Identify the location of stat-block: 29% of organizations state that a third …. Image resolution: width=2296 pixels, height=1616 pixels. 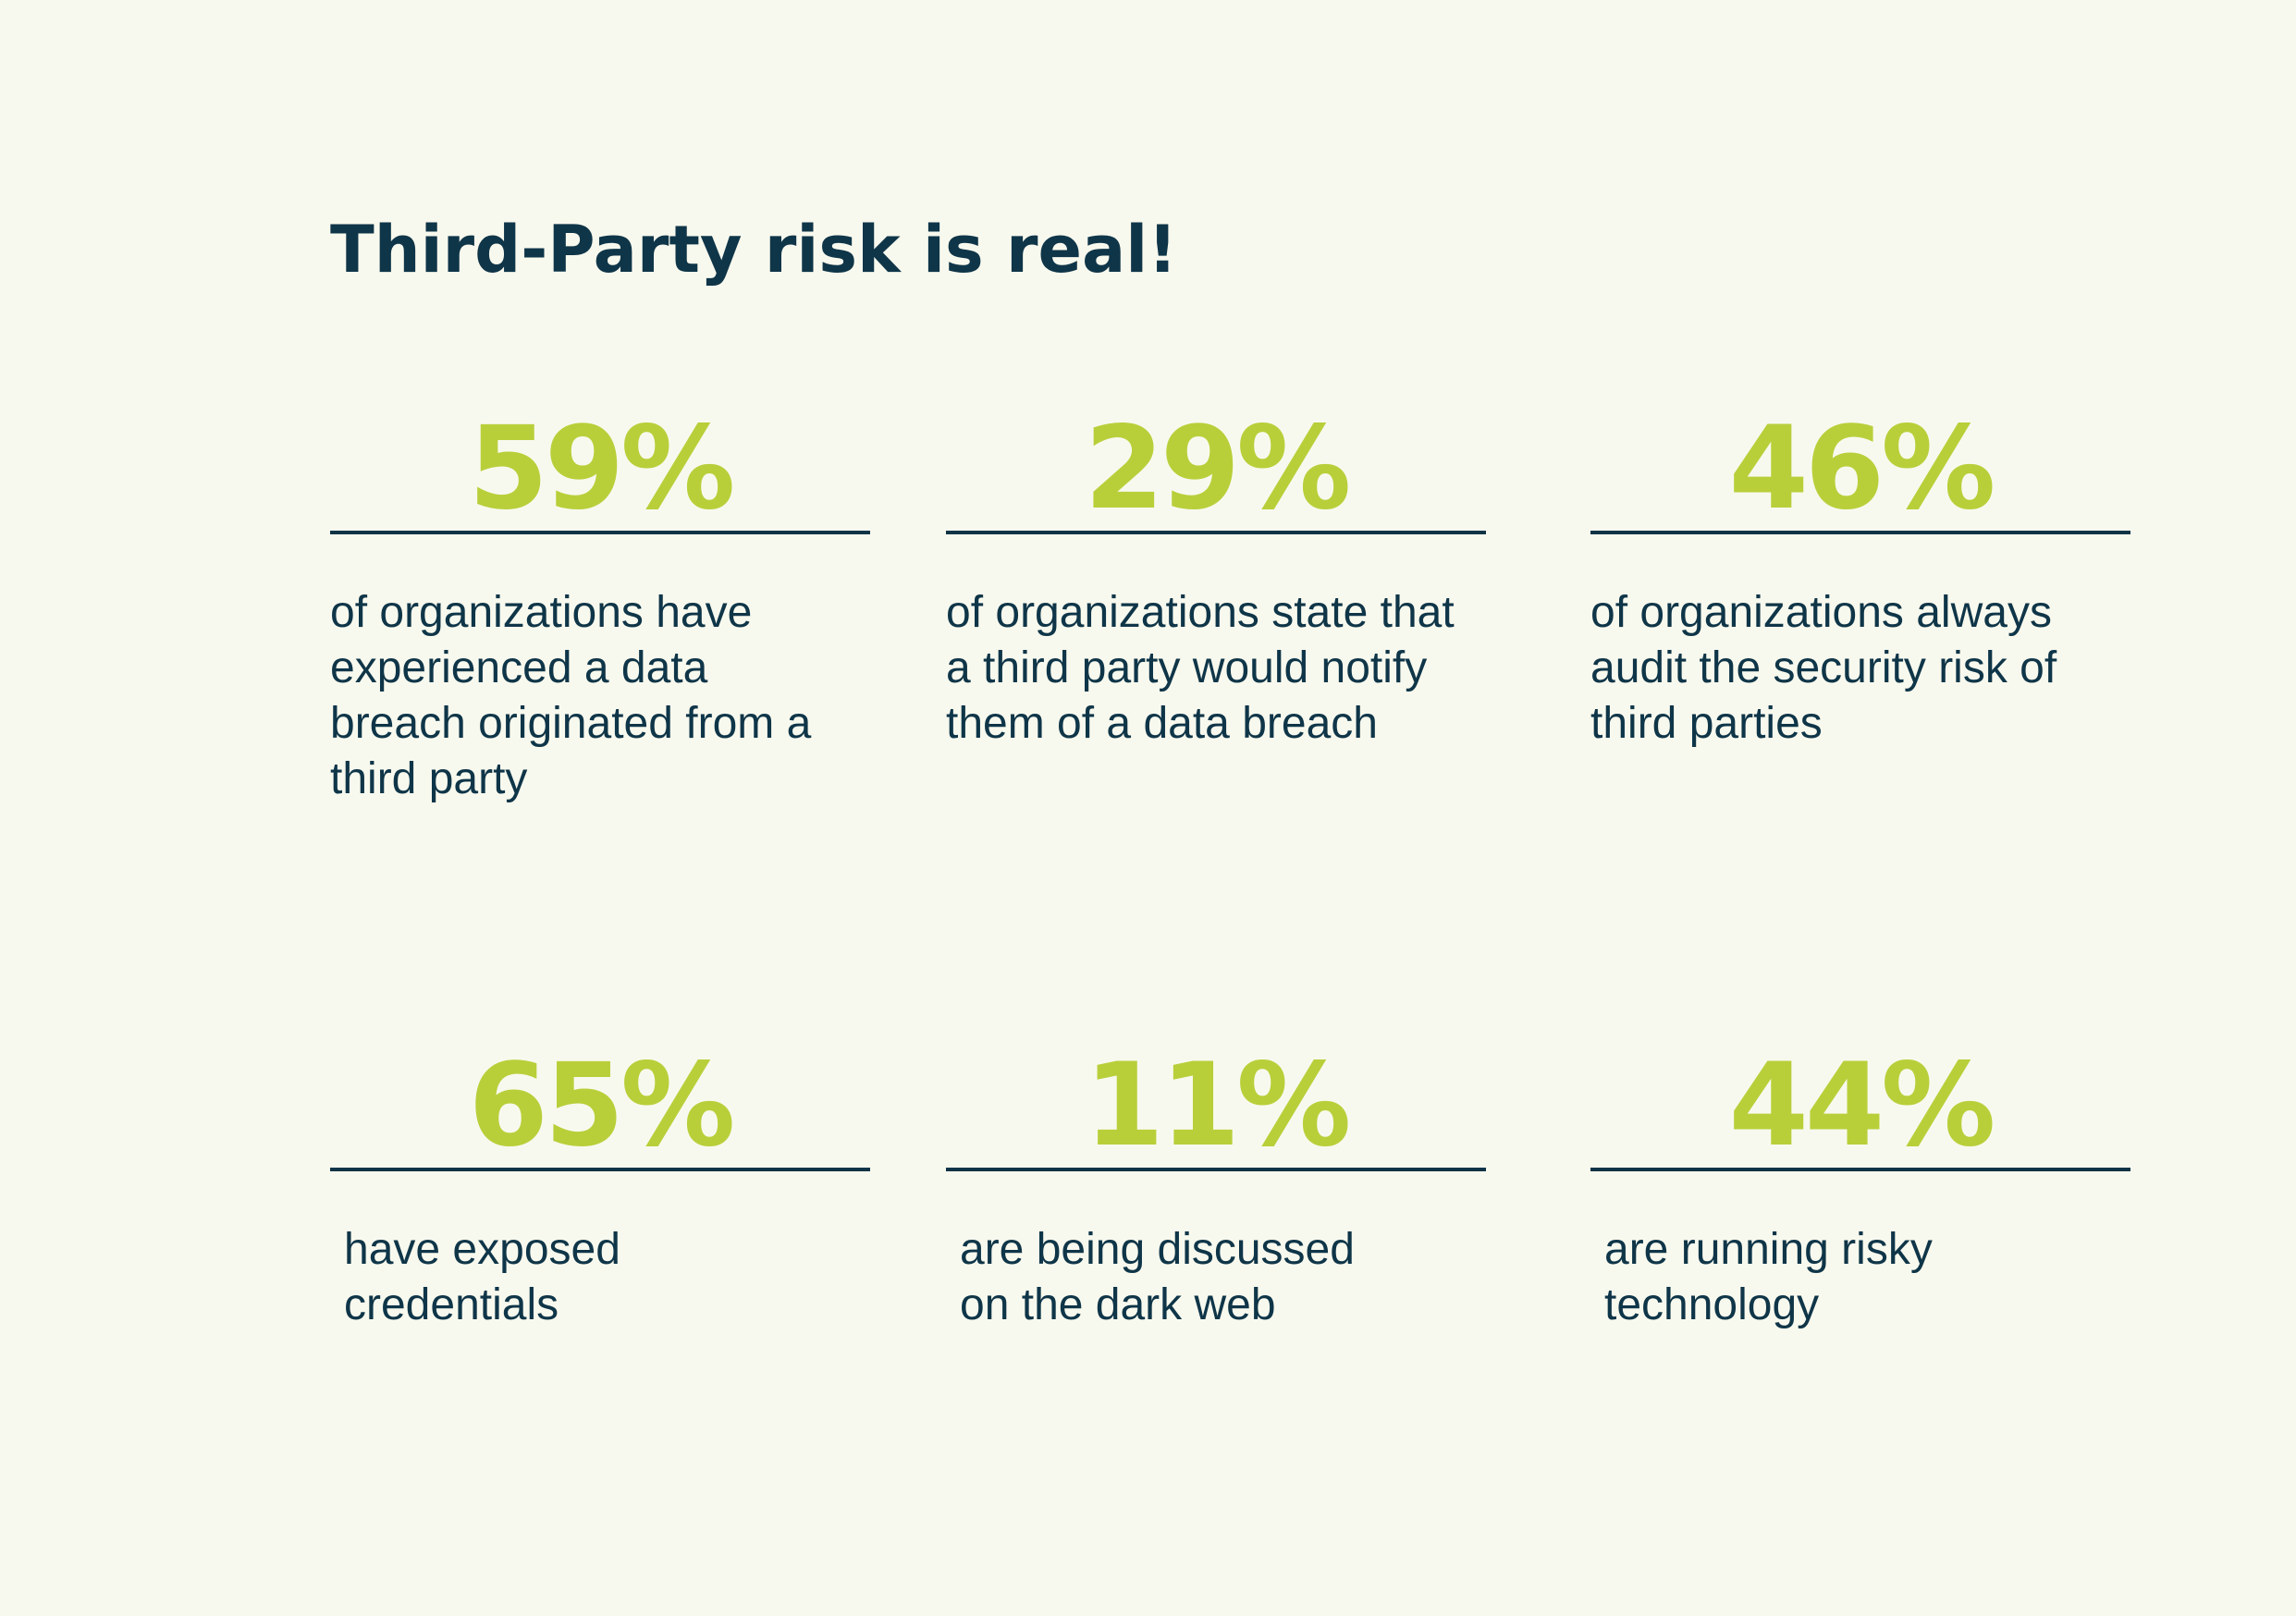
(1216, 575).